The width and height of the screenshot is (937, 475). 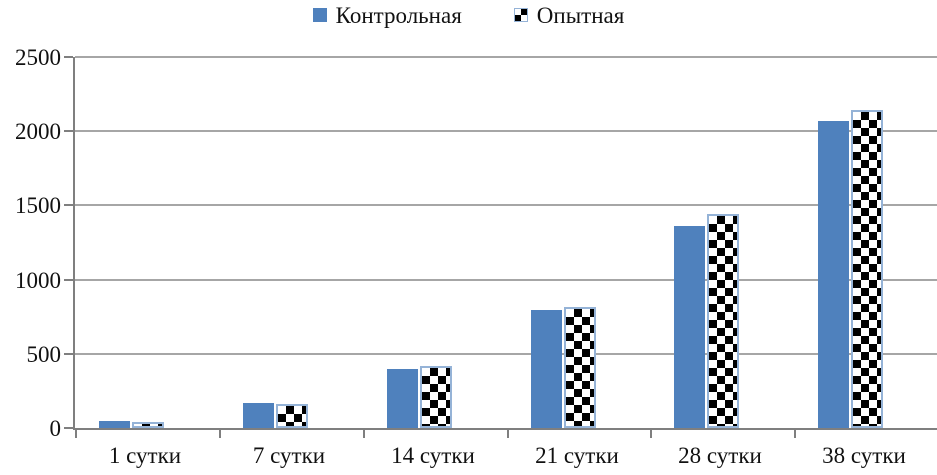 What do you see at coordinates (38, 132) in the screenshot?
I see `y-axis-label-2000: 2000` at bounding box center [38, 132].